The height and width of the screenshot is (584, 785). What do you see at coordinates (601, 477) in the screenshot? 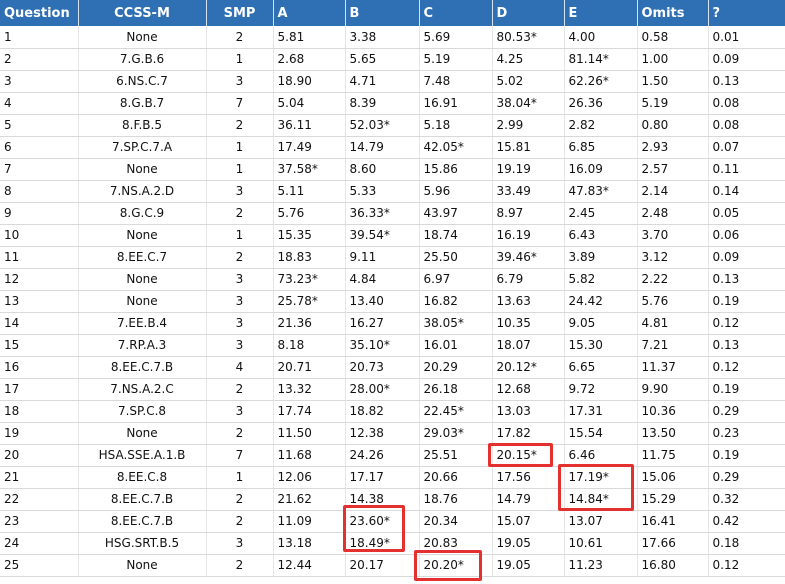
I see `table-cell: 17.19*` at bounding box center [601, 477].